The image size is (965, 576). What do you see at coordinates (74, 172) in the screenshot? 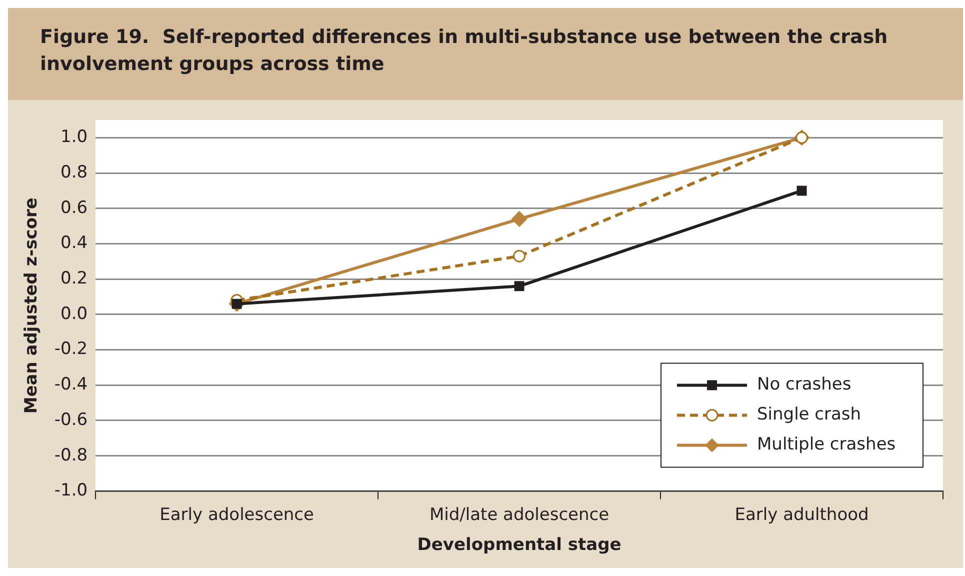
I see `y-tick-label: 0.8` at bounding box center [74, 172].